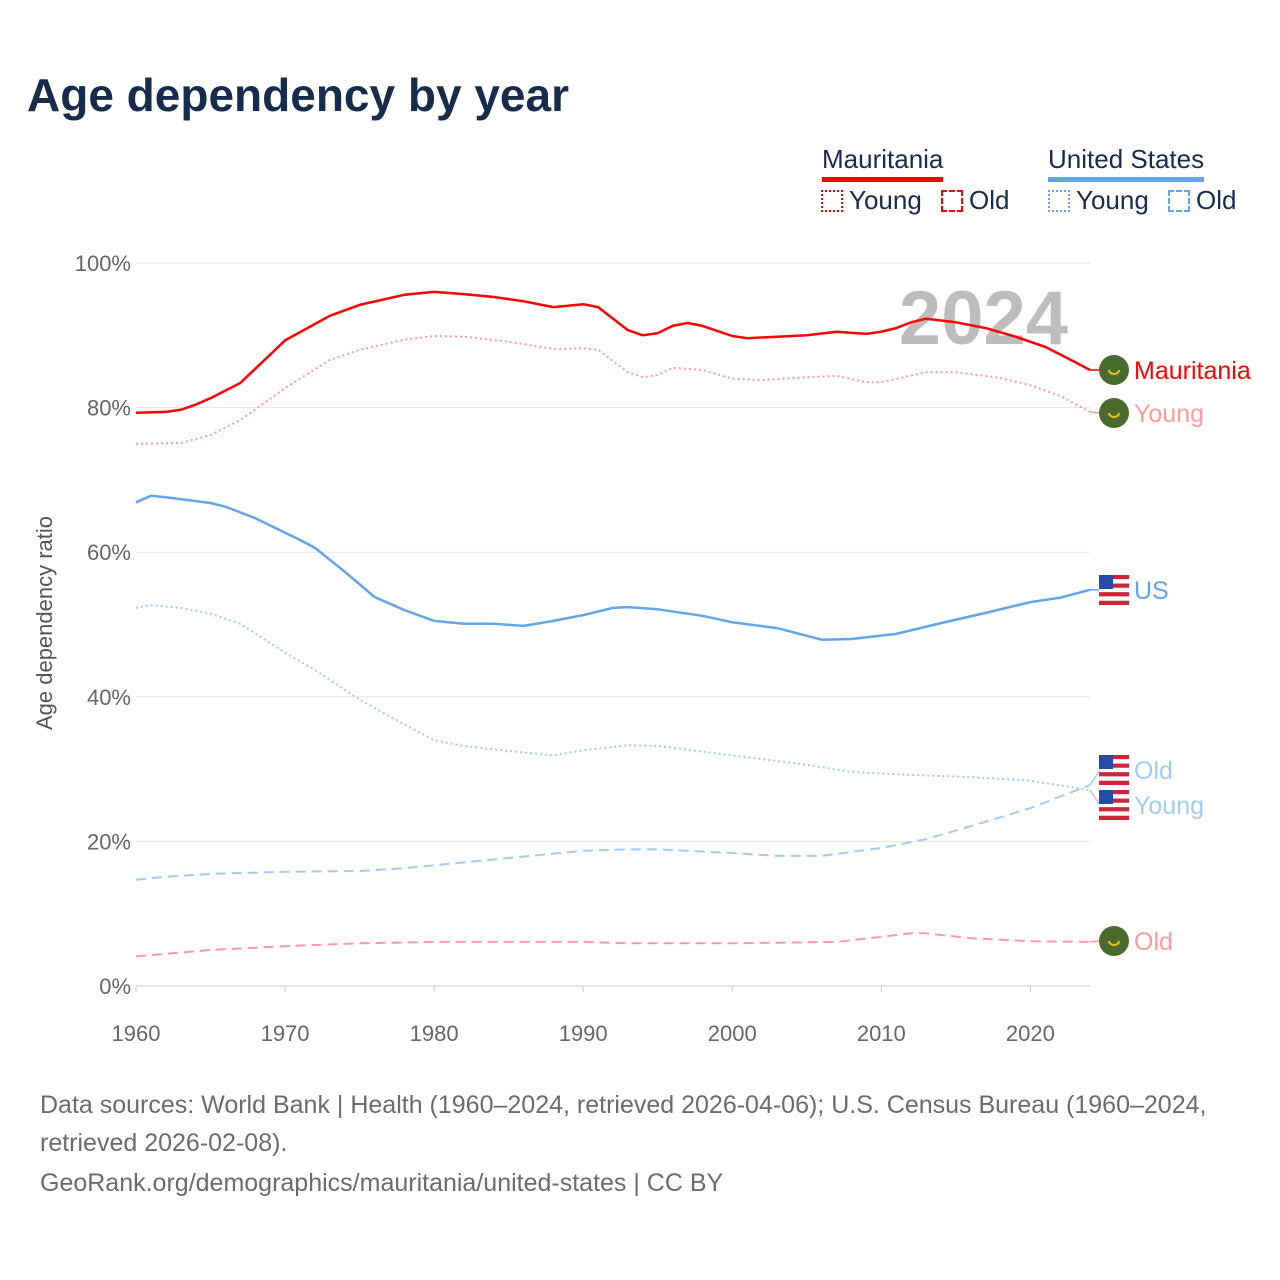  I want to click on x-tick-label: 2000, so click(732, 1033).